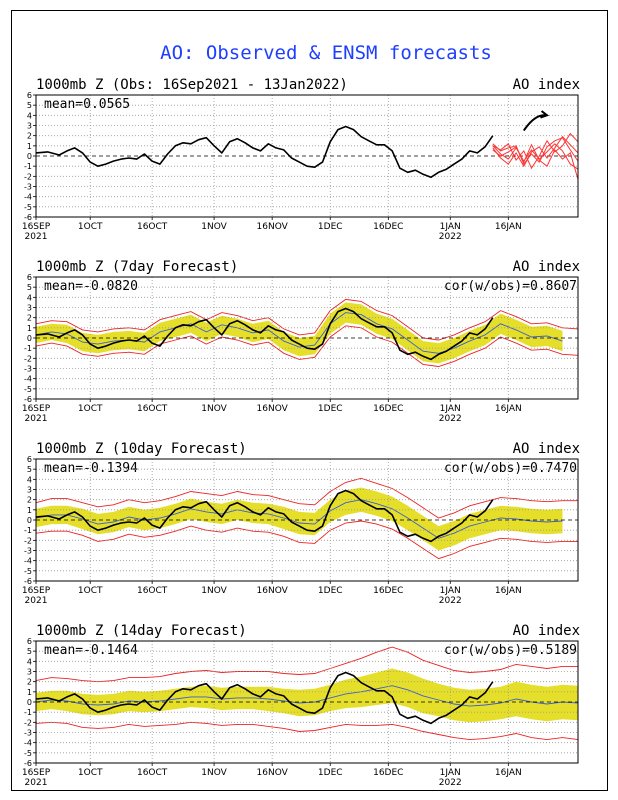 The height and width of the screenshot is (800, 618). What do you see at coordinates (141, 631) in the screenshot?
I see `panel-title: 1000mb Z (14day Forecast)` at bounding box center [141, 631].